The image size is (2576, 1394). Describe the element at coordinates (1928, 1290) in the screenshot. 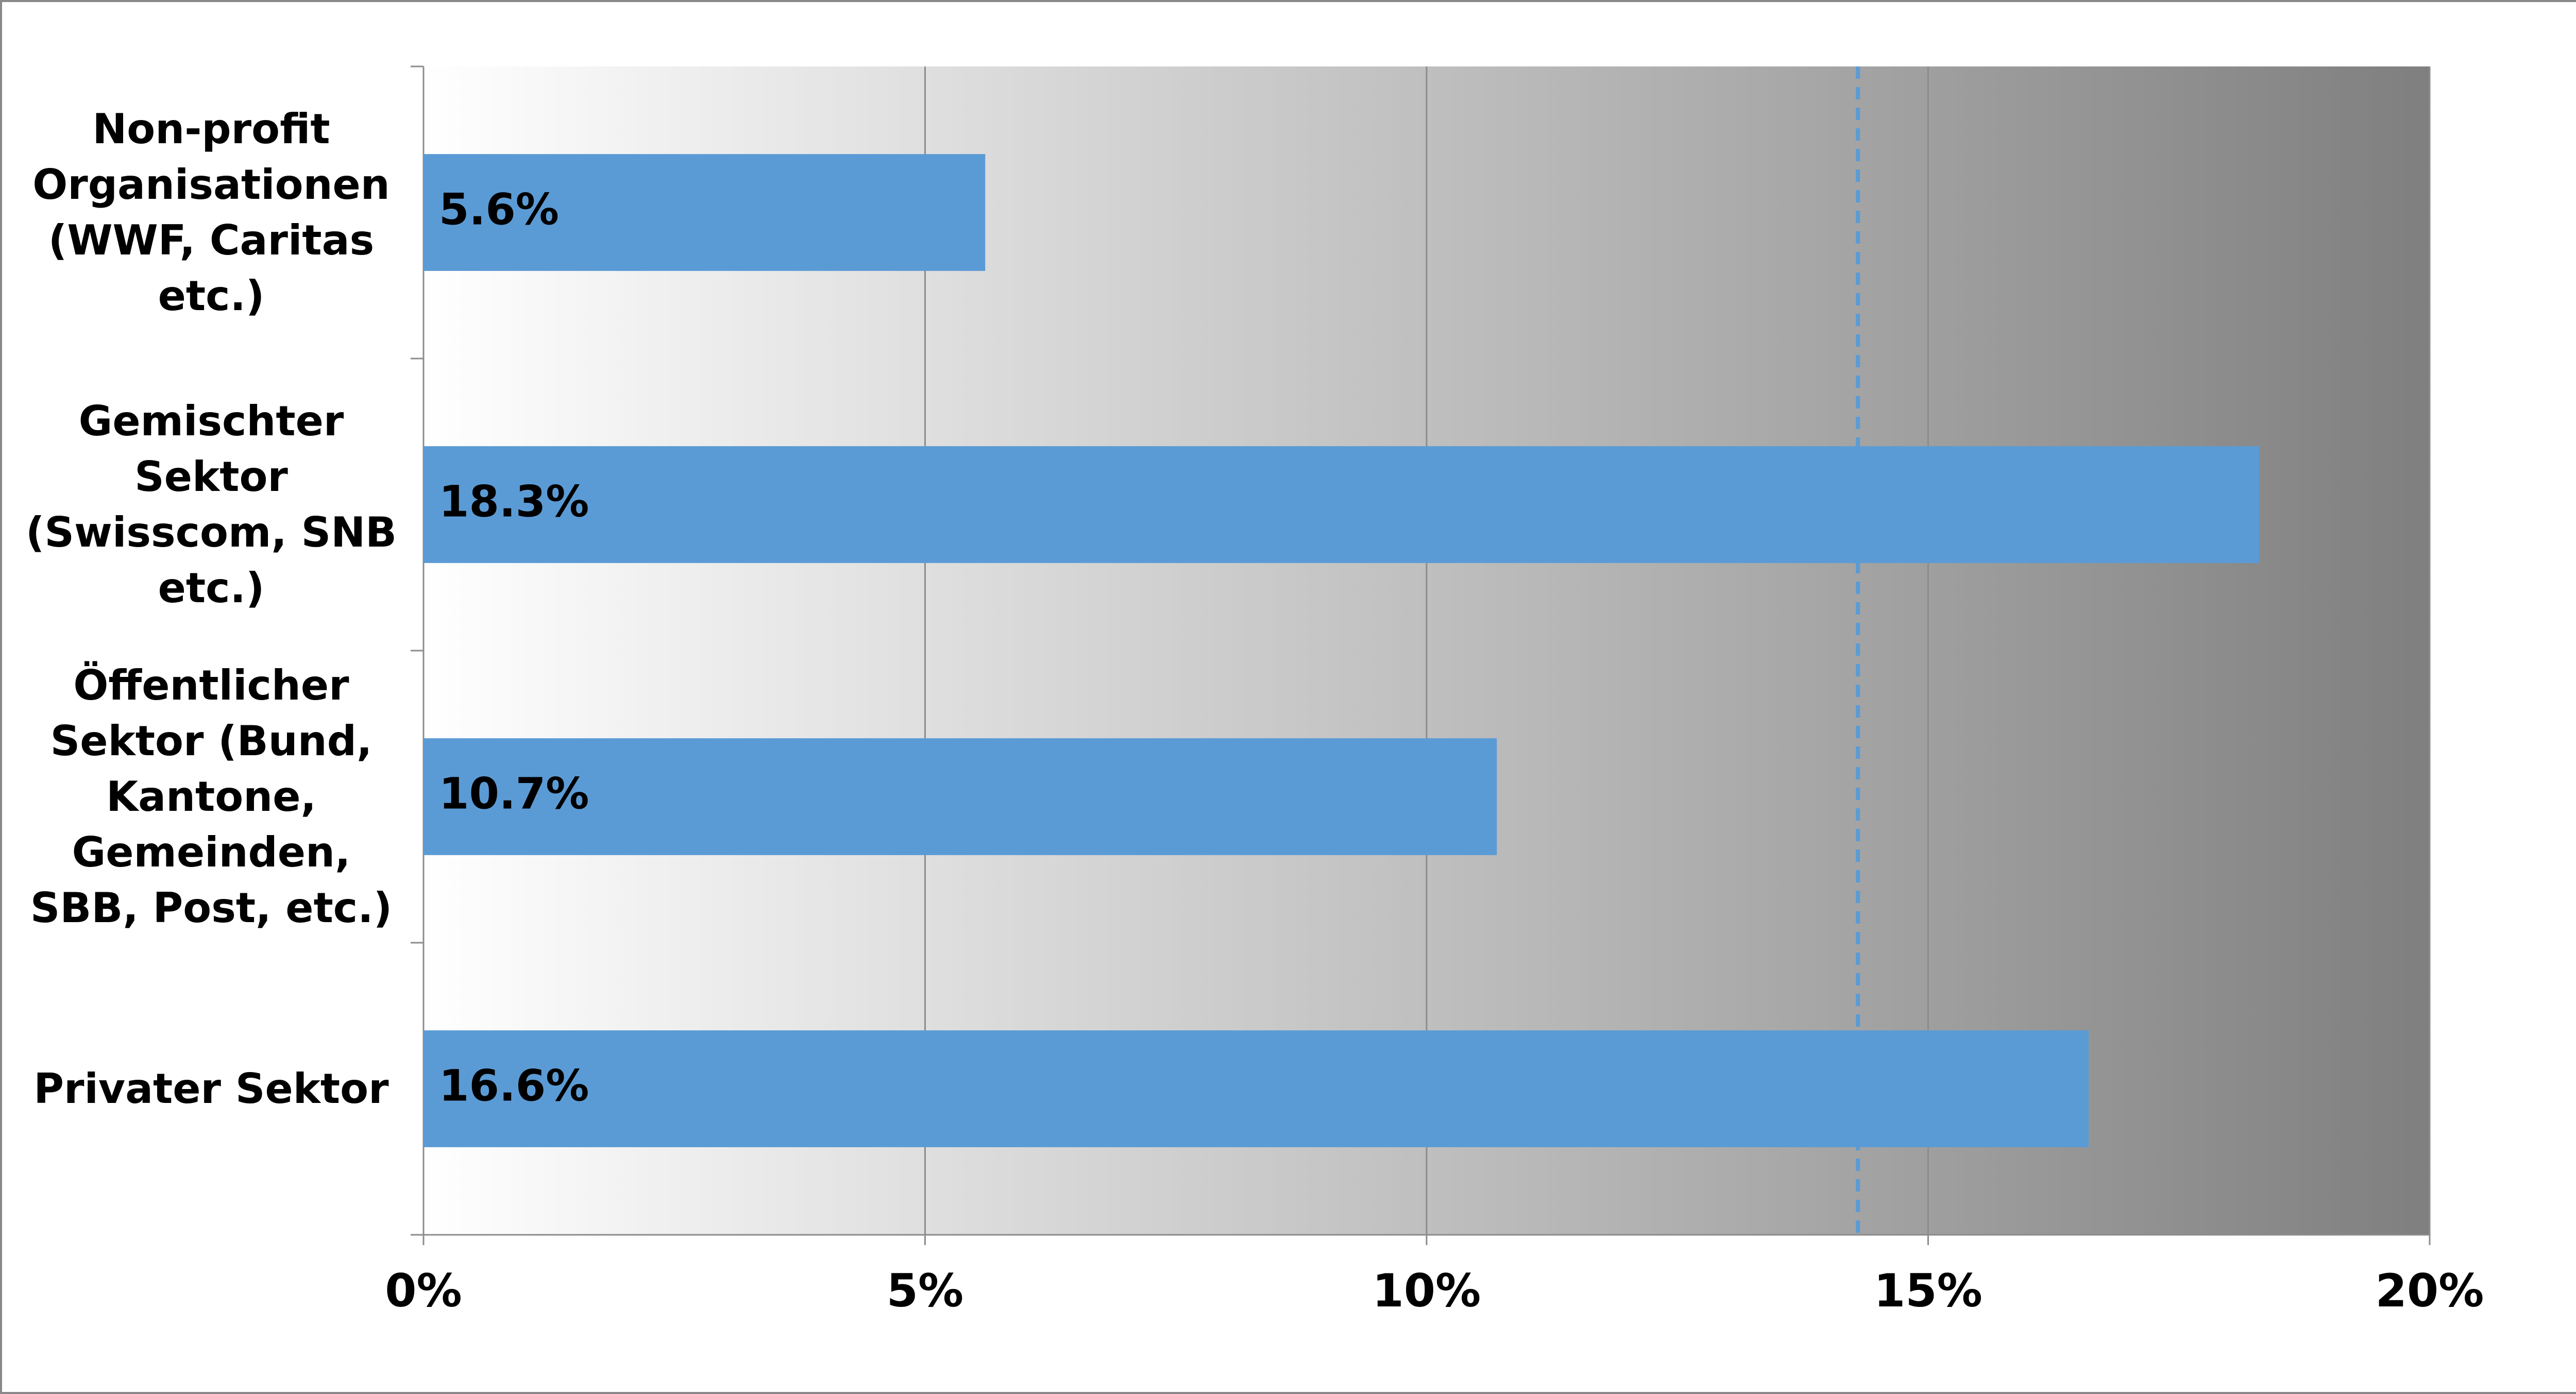

I see `x-tick-label: 15%` at that location.